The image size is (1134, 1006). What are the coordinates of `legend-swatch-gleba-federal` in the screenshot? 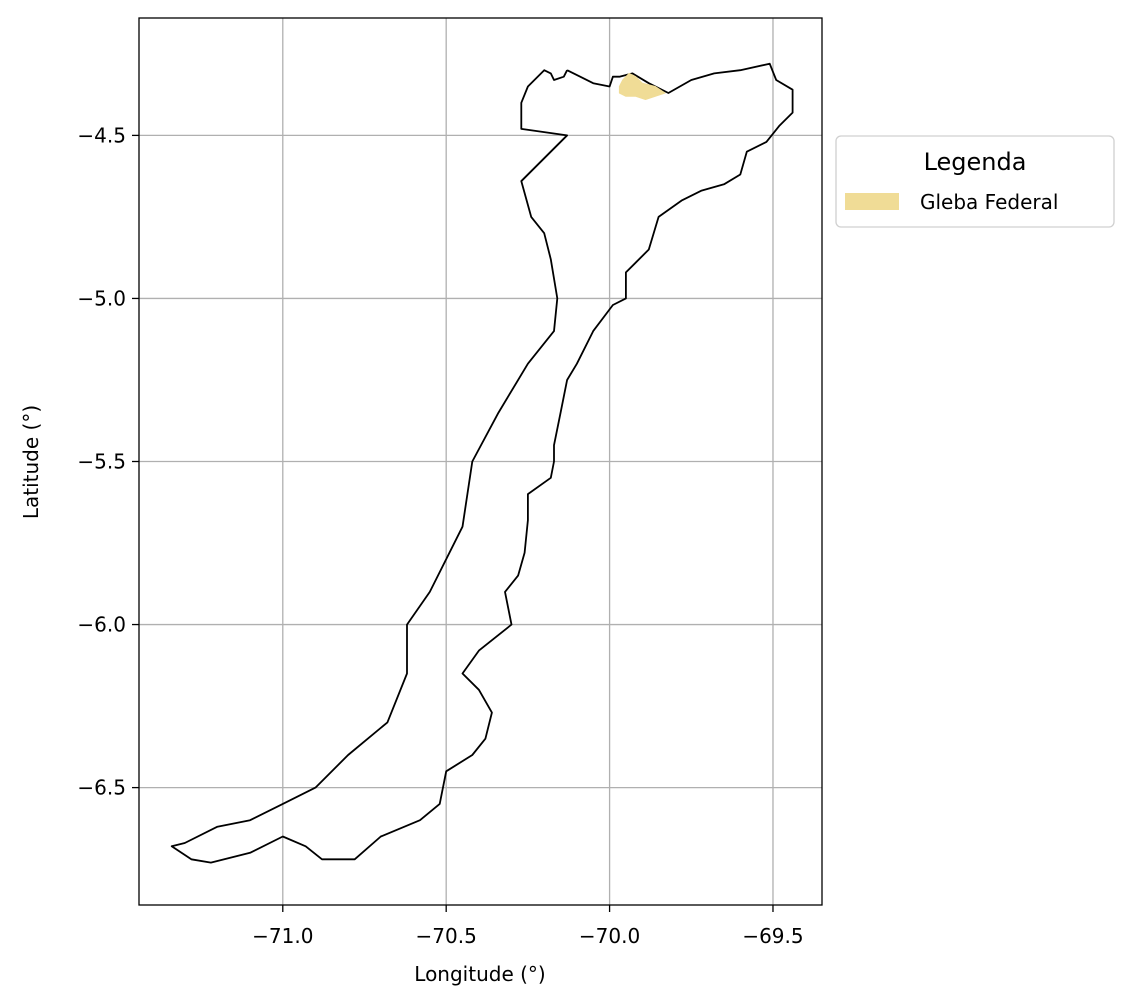 It's located at (872, 201).